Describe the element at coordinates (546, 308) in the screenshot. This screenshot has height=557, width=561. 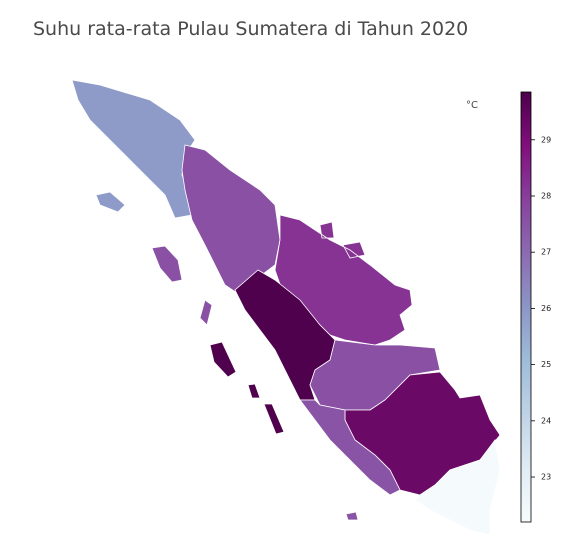
I see `colorbar-tick-label: 26` at that location.